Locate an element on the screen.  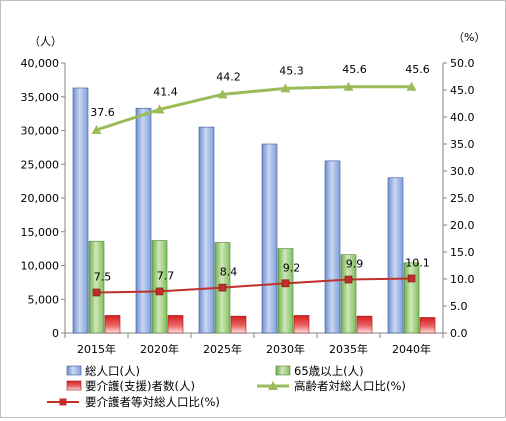
right-tick-label: 5.0 is located at coordinates (459, 306).